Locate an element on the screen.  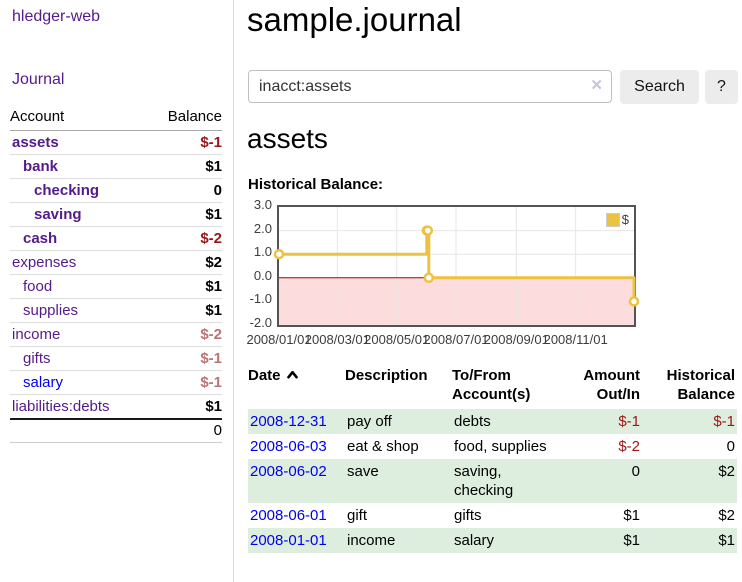
register-header-accounts: To/From Account(s) is located at coordinates (491, 385).